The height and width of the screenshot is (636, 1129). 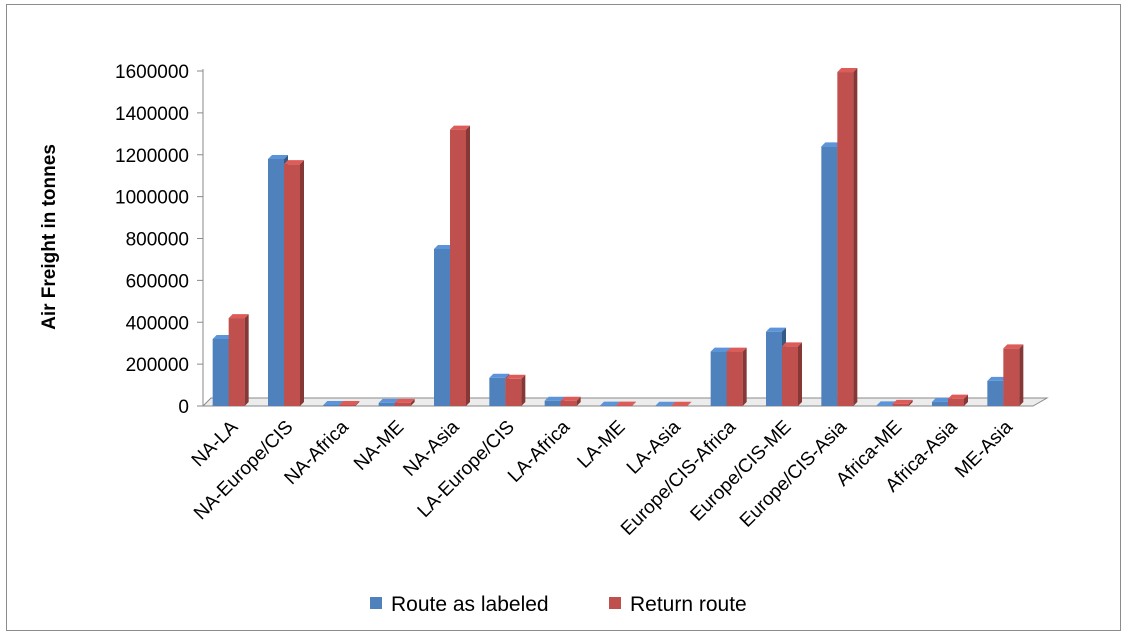 What do you see at coordinates (984, 449) in the screenshot?
I see `x-tick-label: ME-Asia` at bounding box center [984, 449].